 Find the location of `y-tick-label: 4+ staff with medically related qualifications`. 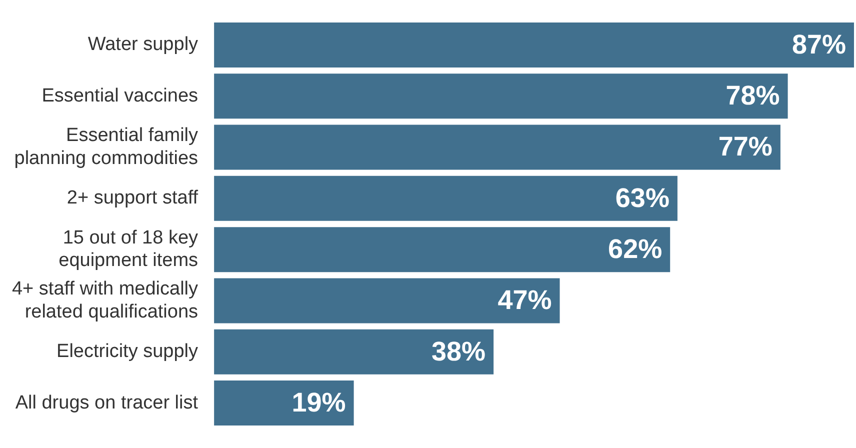

y-tick-label: 4+ staff with medically related qualifications is located at coordinates (105, 300).